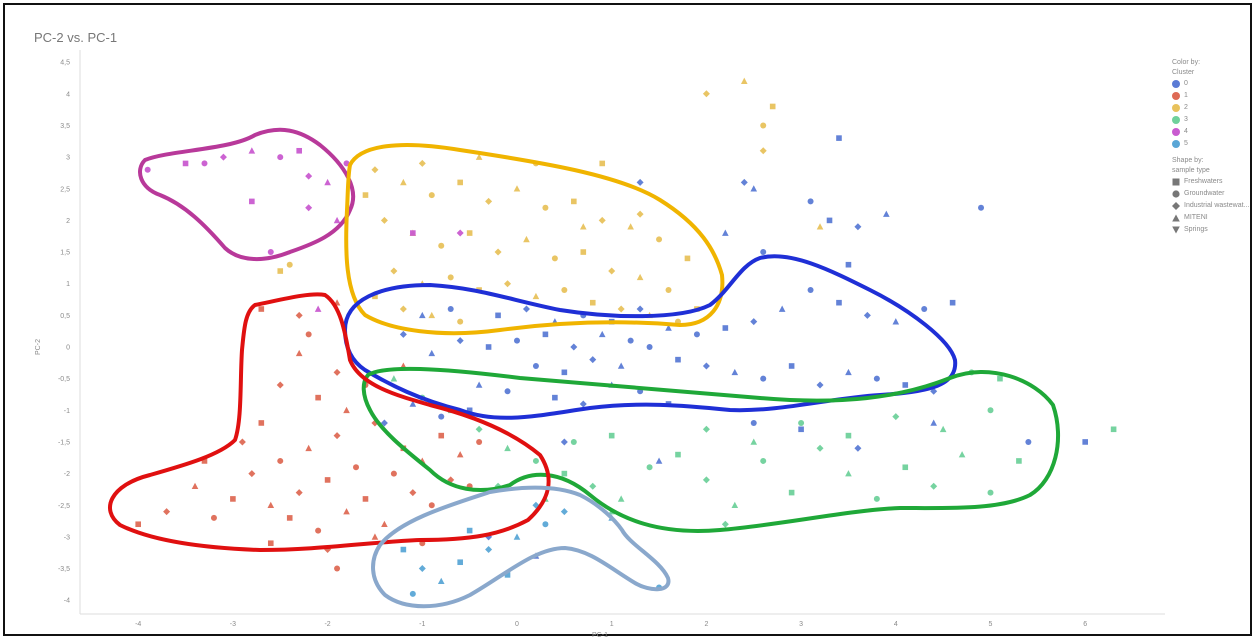 The width and height of the screenshot is (1257, 639). I want to click on triangle-up-icon, so click(1176, 218).